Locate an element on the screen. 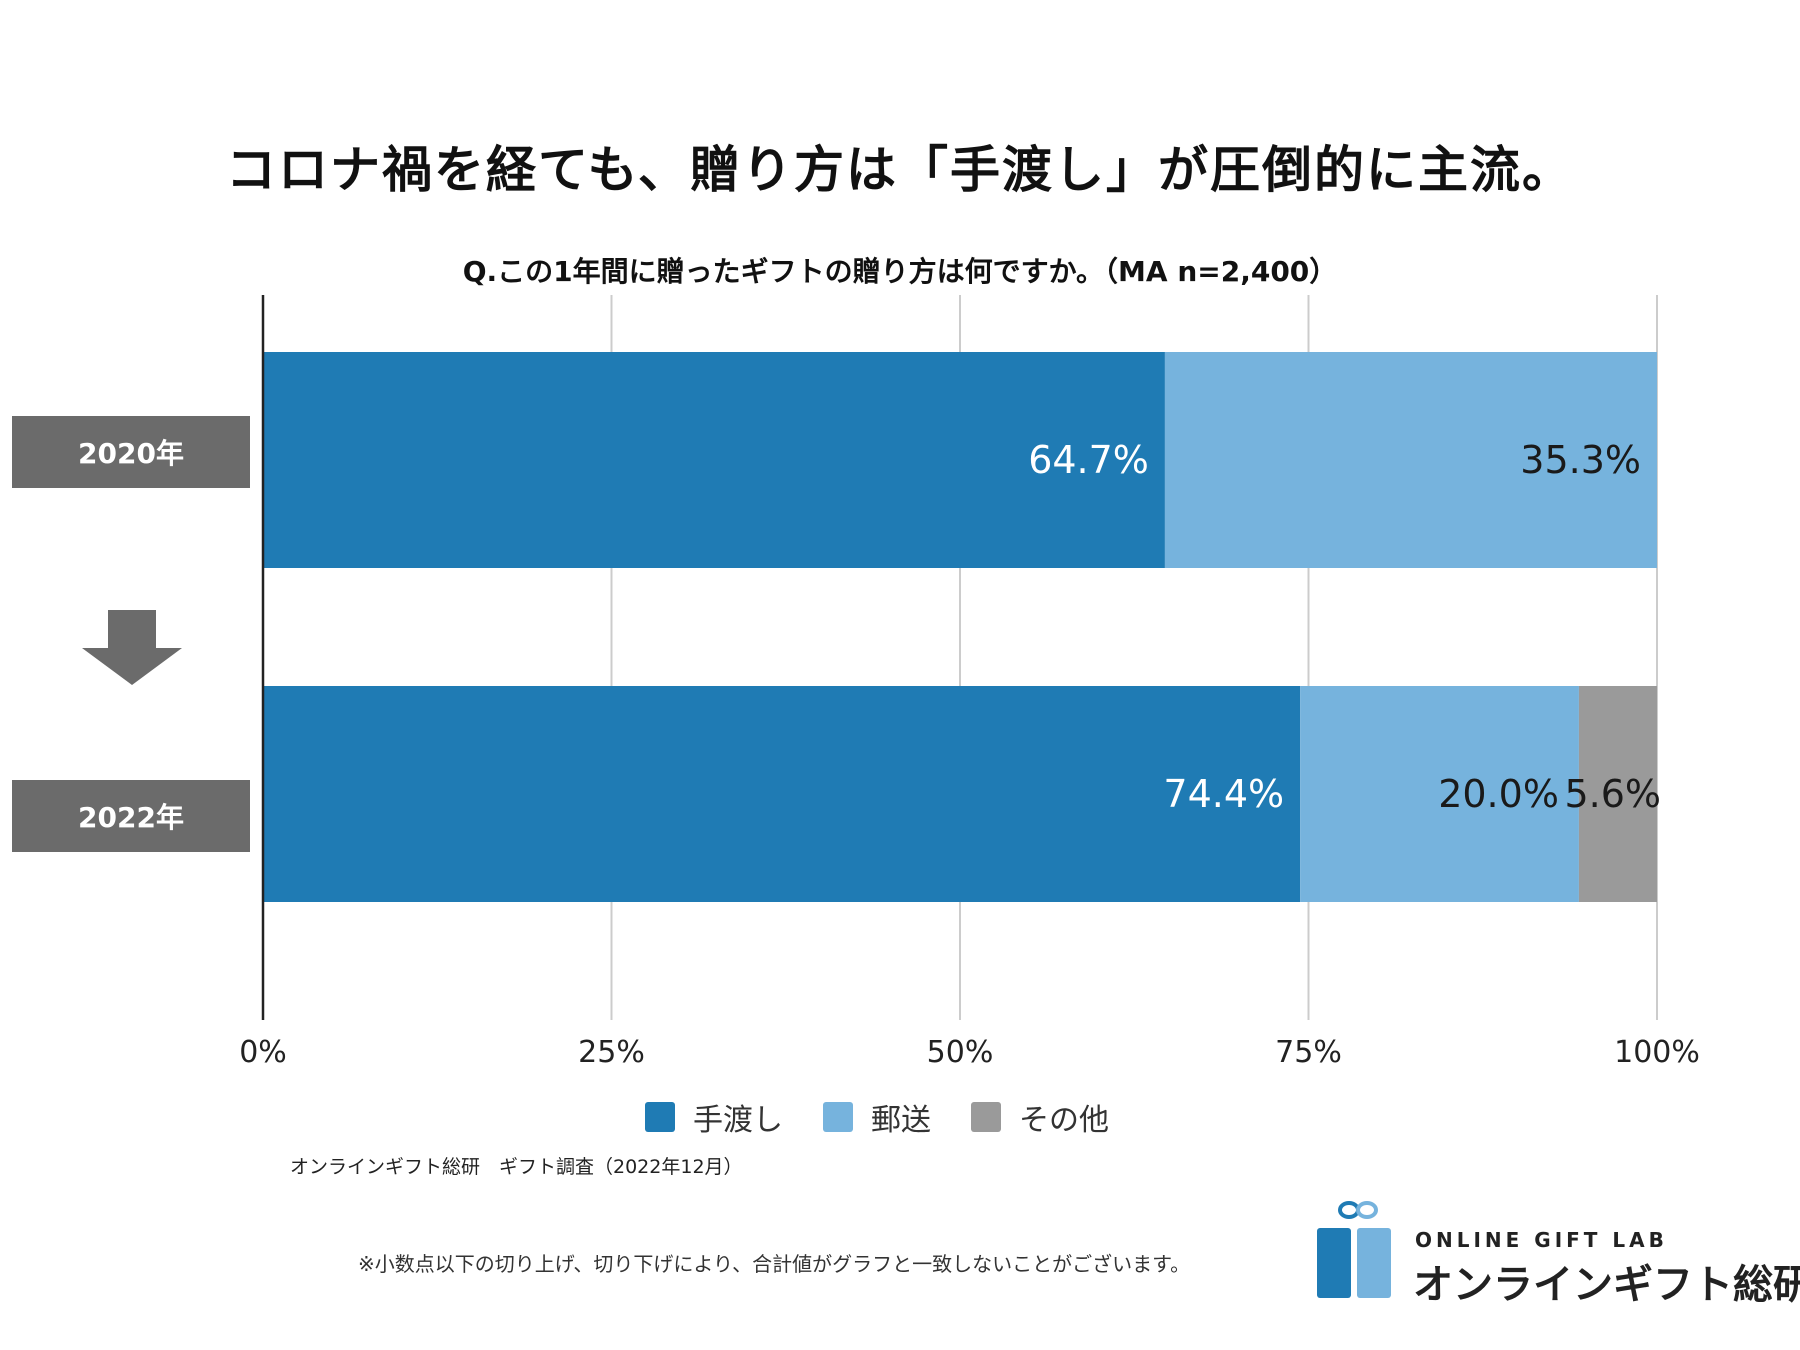  data-label: 5.6% is located at coordinates (1612, 794).